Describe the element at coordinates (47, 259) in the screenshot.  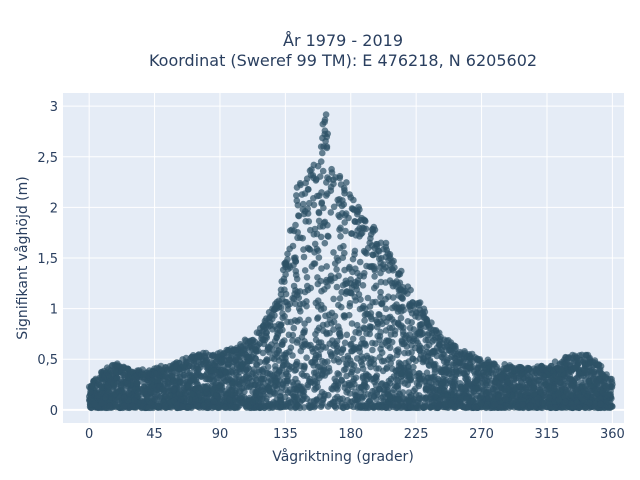
I see `y-tick-labels: 0 0,5 1 1,5 2 2,5 3` at that location.